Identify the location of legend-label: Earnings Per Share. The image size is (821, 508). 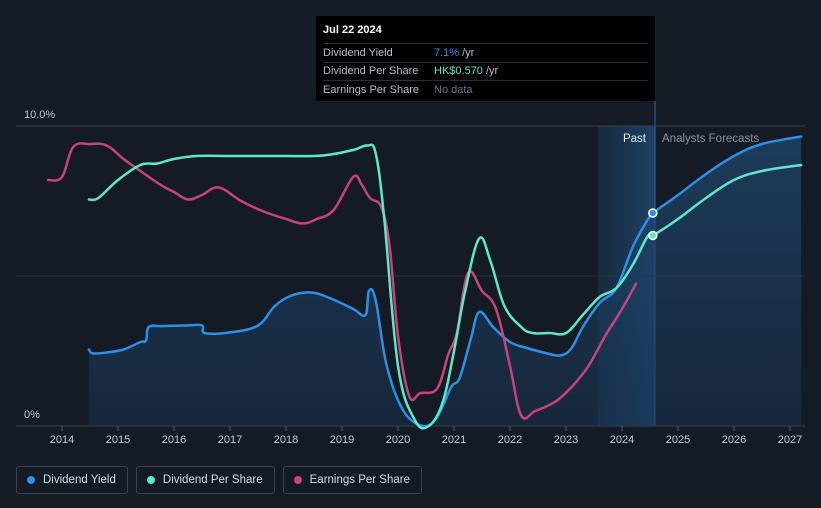
(359, 480).